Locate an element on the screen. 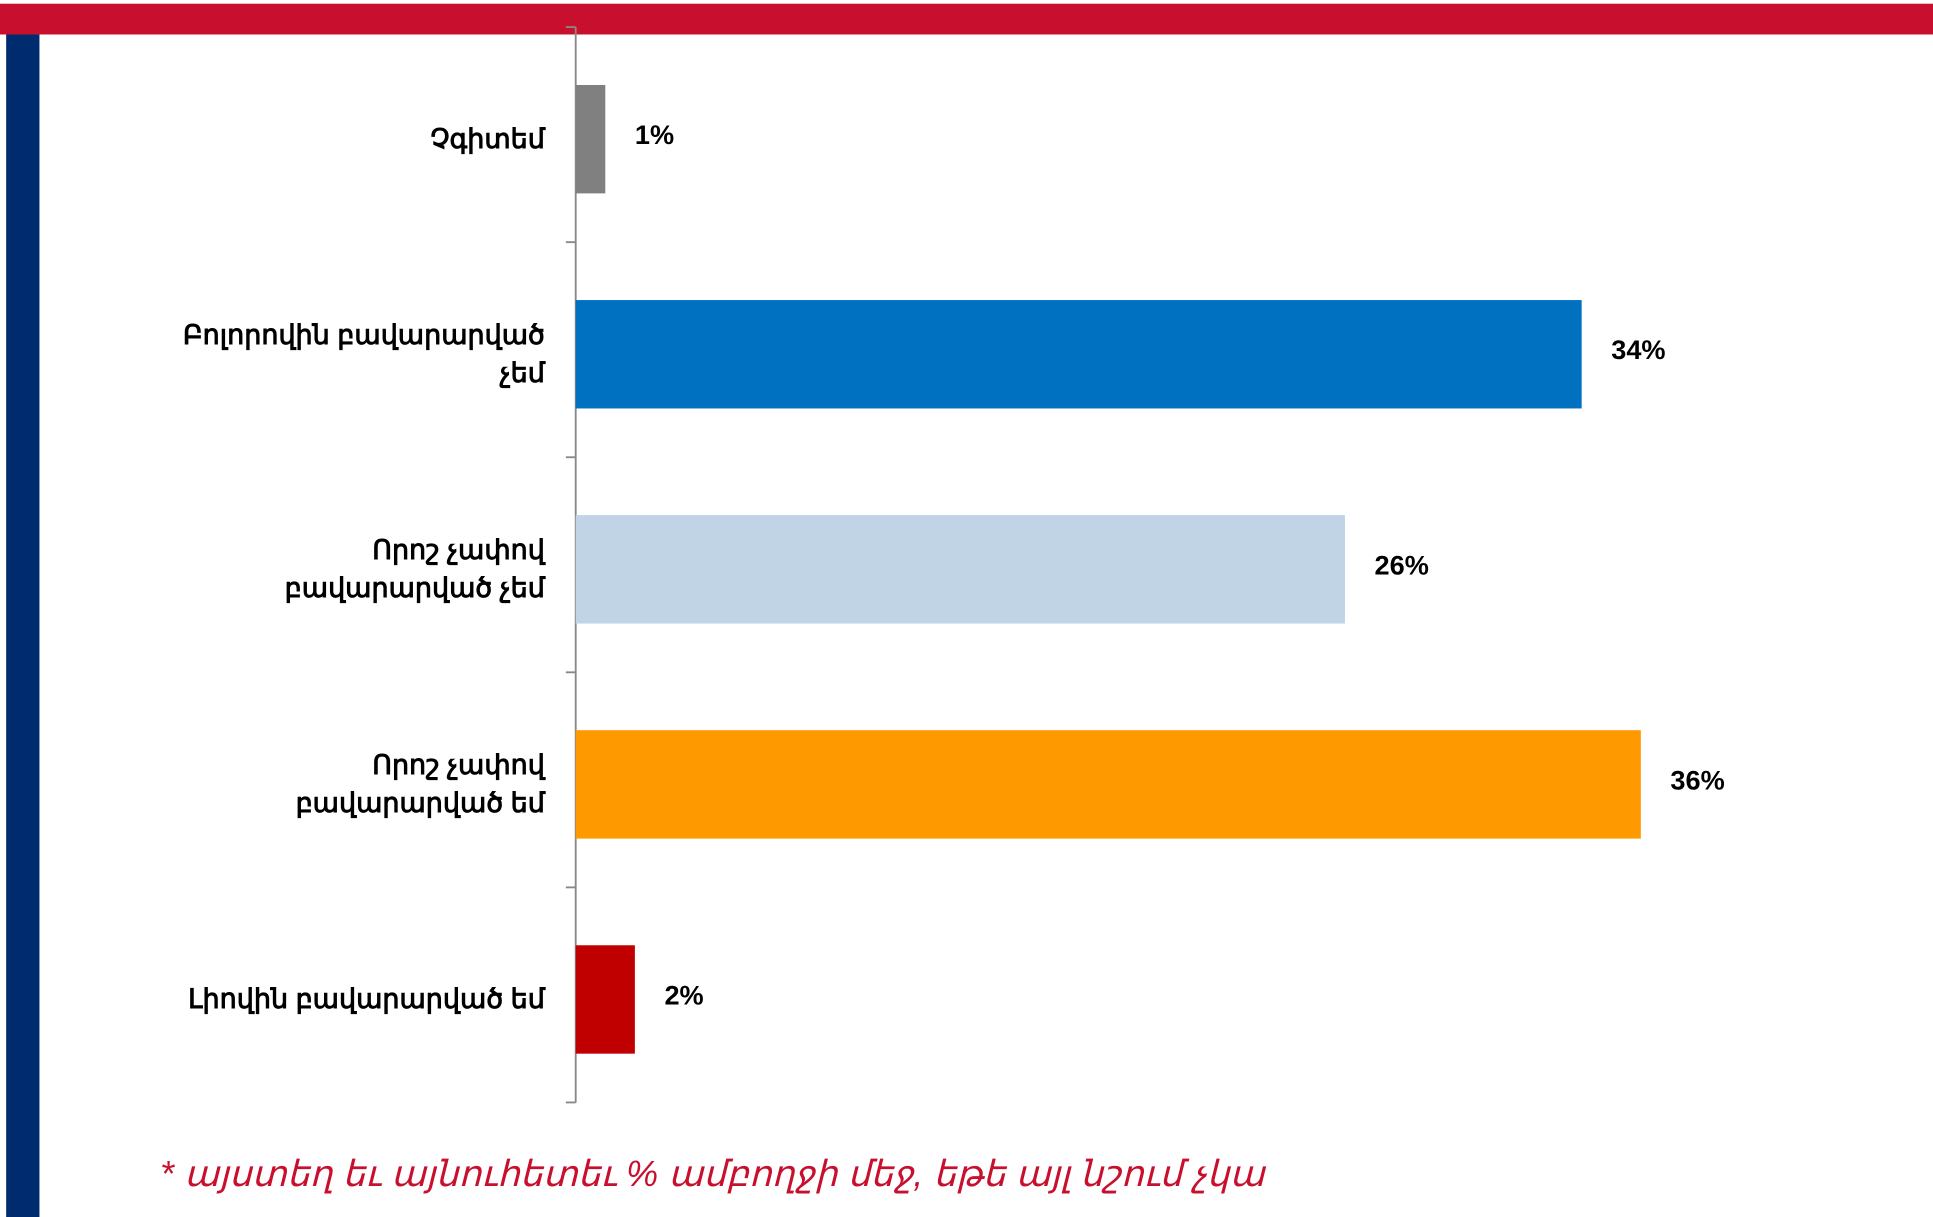 The width and height of the screenshot is (1933, 1217). top-band is located at coordinates (966, 19).